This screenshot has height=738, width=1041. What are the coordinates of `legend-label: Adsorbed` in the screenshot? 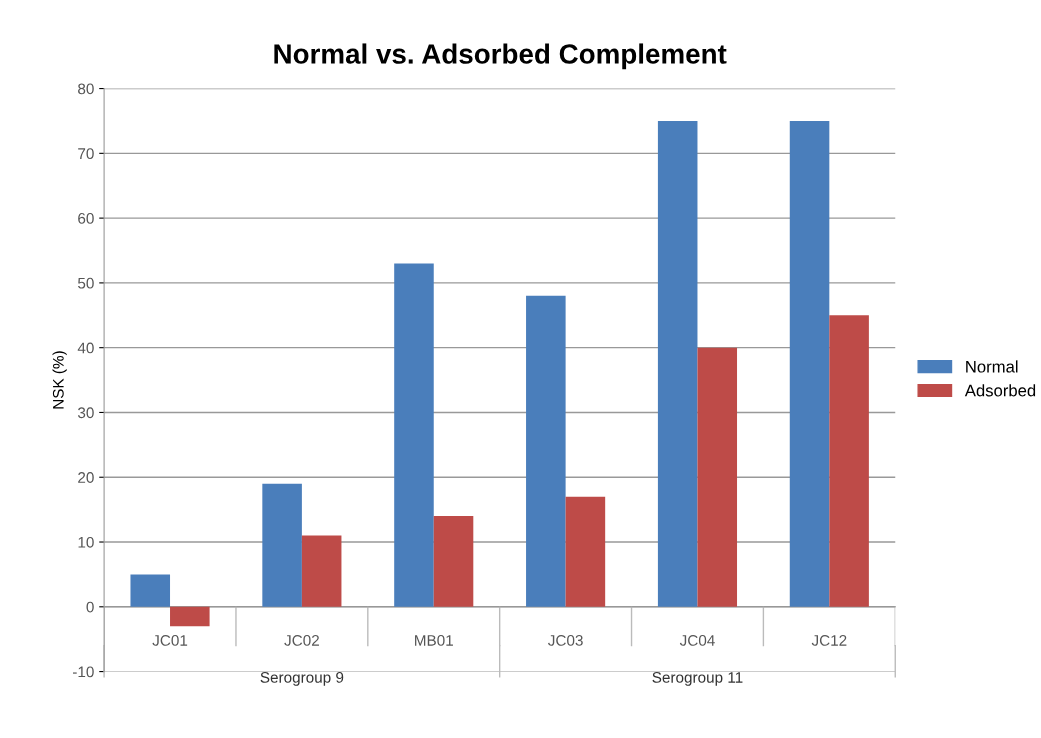 It's located at (1000, 390).